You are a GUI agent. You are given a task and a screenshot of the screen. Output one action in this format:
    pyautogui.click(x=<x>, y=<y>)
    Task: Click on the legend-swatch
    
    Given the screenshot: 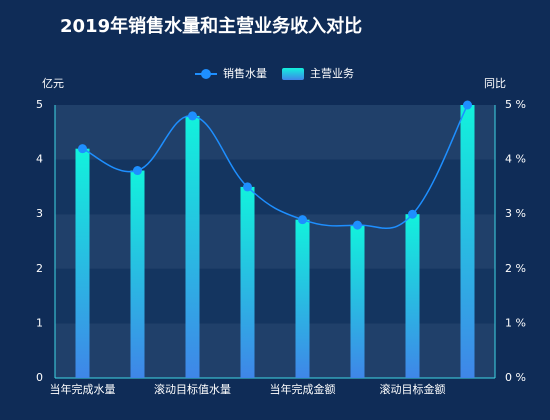 What is the action you would take?
    pyautogui.click(x=293, y=74)
    